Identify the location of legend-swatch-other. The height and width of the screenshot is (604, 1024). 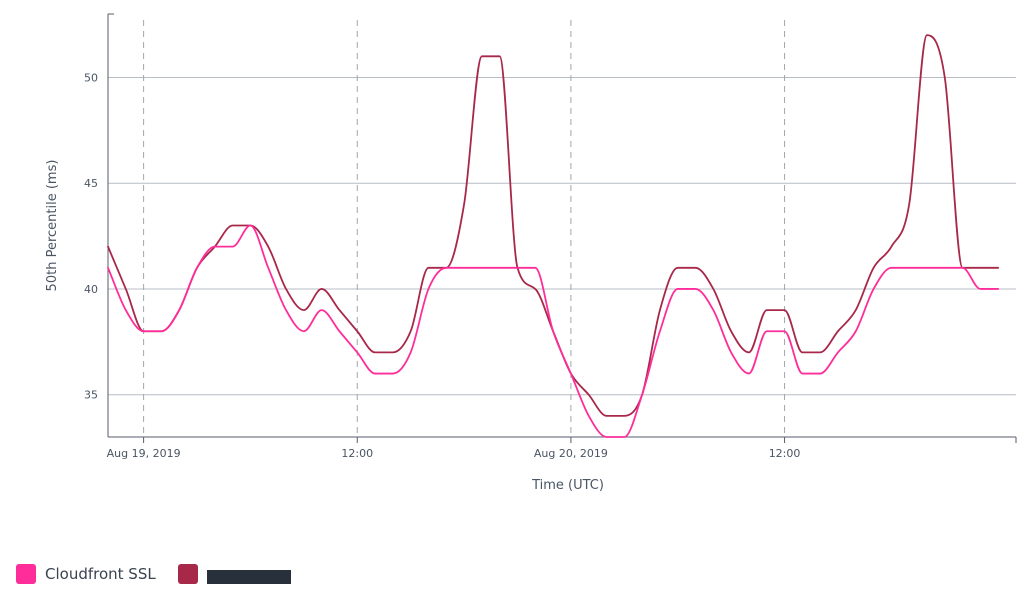
(187, 574).